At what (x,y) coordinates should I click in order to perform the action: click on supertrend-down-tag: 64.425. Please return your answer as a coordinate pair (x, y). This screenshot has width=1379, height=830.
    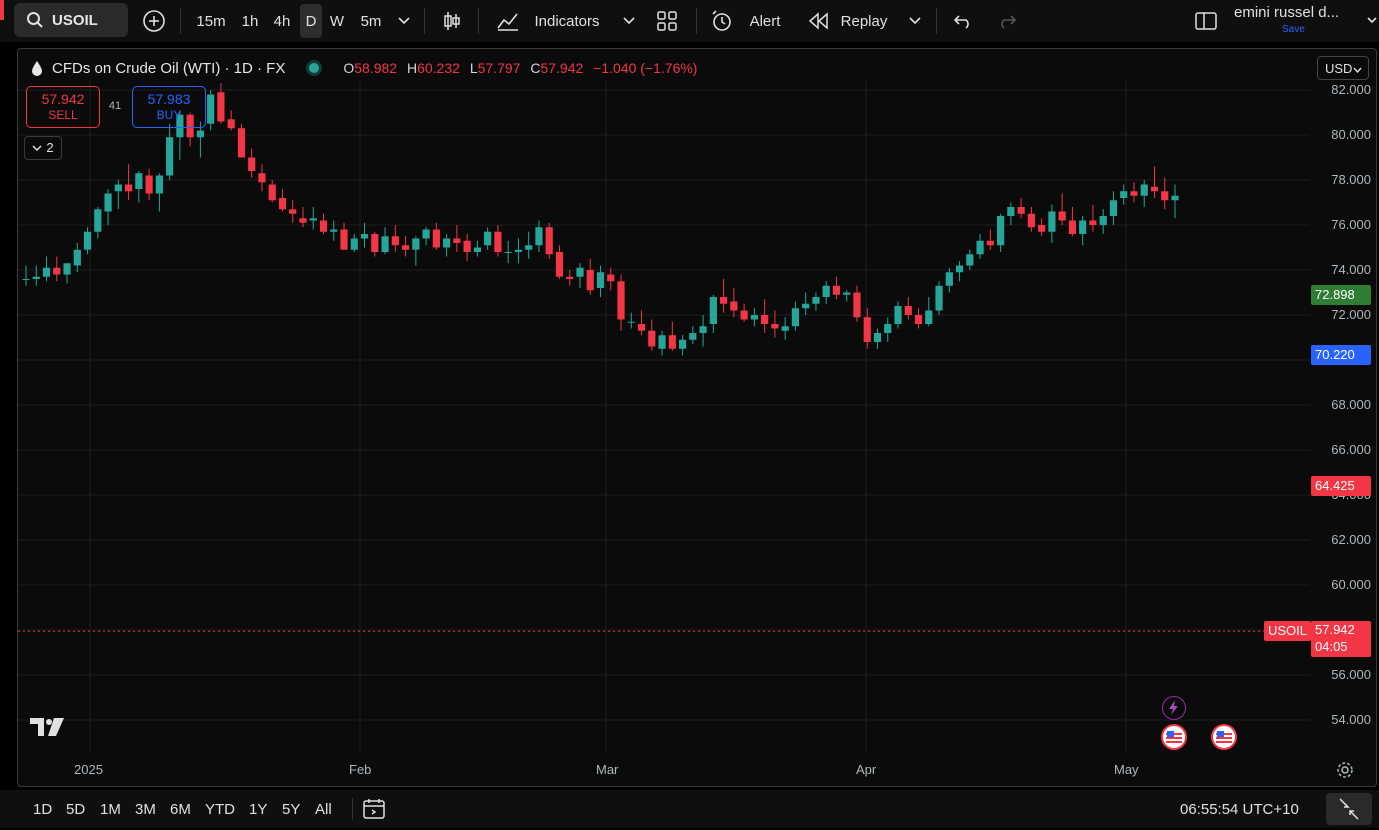
    Looking at the image, I should click on (1341, 486).